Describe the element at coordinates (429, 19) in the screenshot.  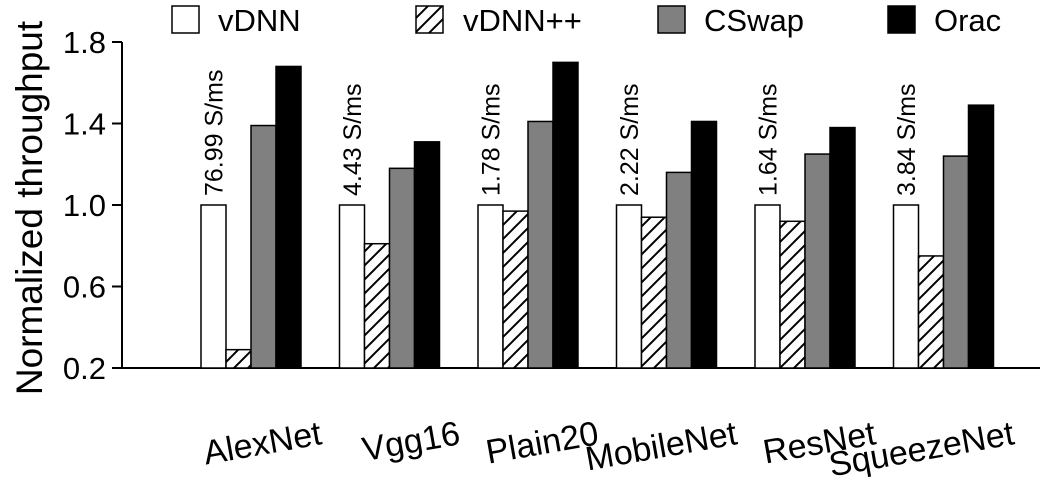
I see `legend-swatch-hatched` at that location.